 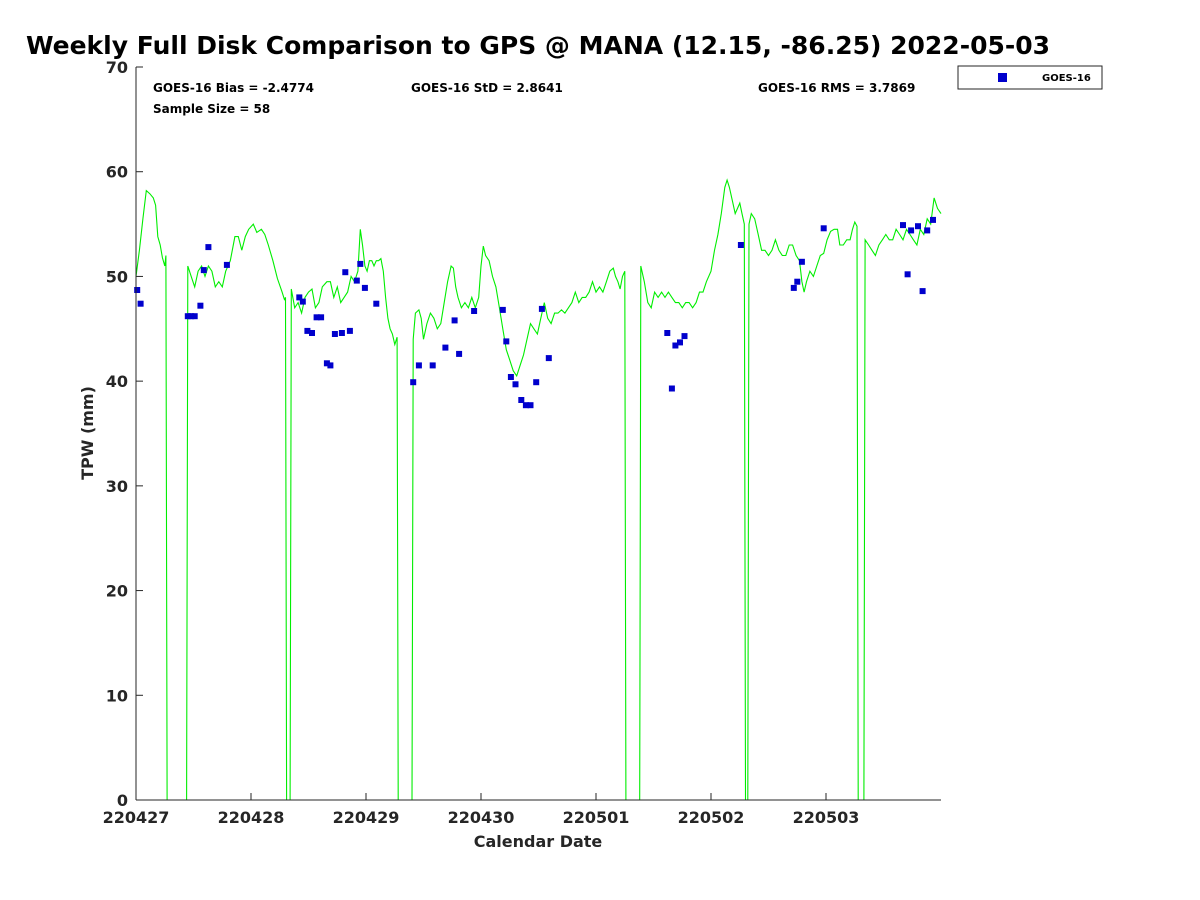 I want to click on y-tick-label: 30, so click(x=117, y=486).